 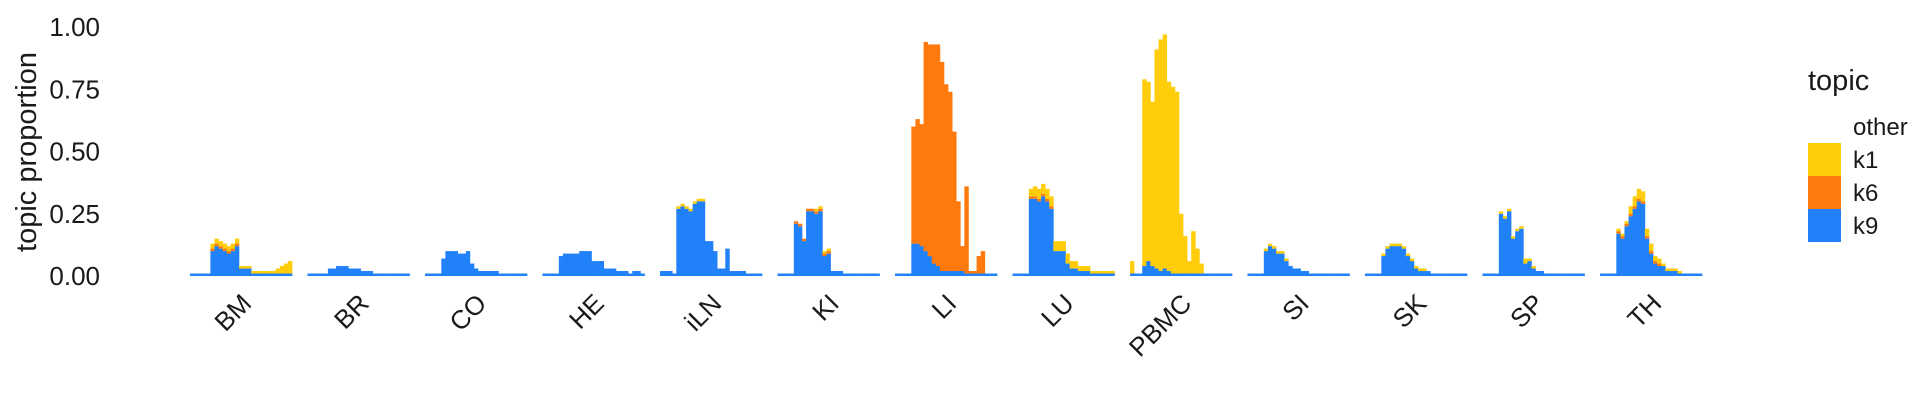 What do you see at coordinates (820, 210) in the screenshot?
I see `bar-ki-k6` at bounding box center [820, 210].